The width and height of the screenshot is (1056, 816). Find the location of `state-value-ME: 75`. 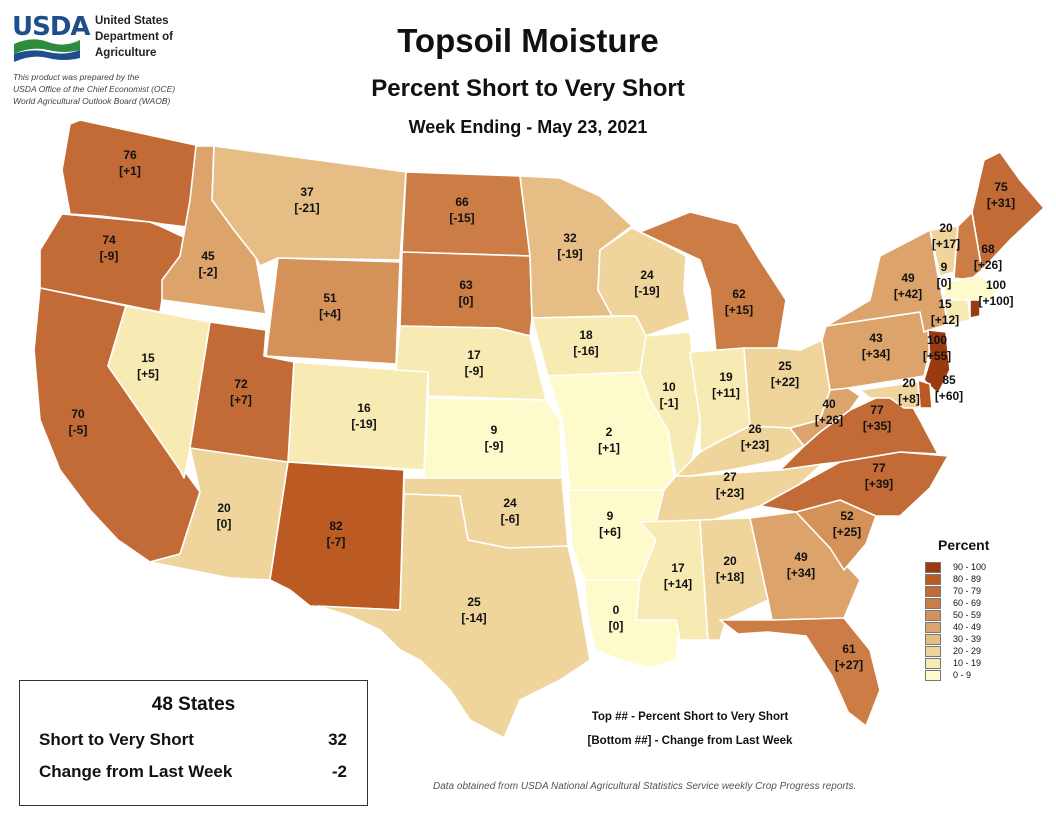

state-value-ME: 75 is located at coordinates (1001, 187).